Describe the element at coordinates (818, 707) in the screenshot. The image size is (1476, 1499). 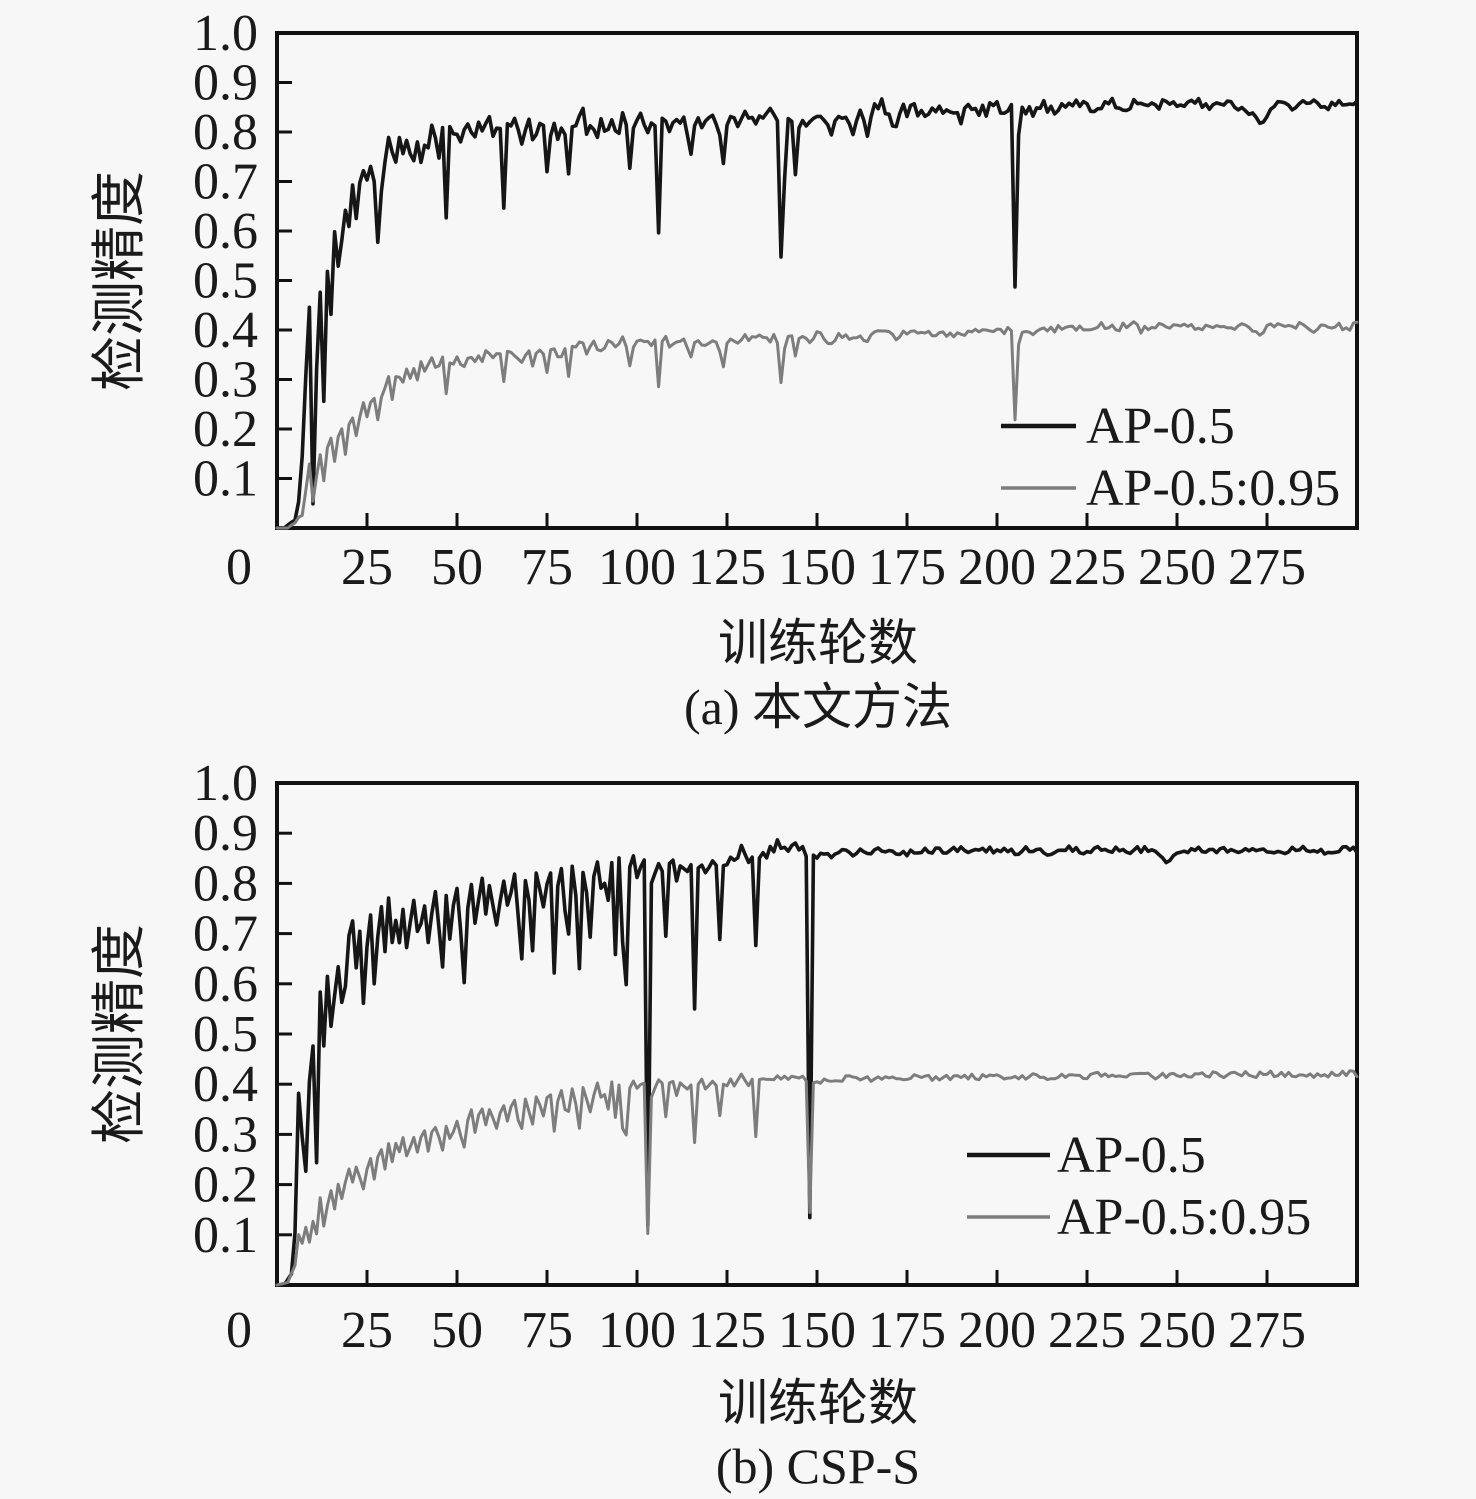
I see `chart-caption: (a) 本文方法` at that location.